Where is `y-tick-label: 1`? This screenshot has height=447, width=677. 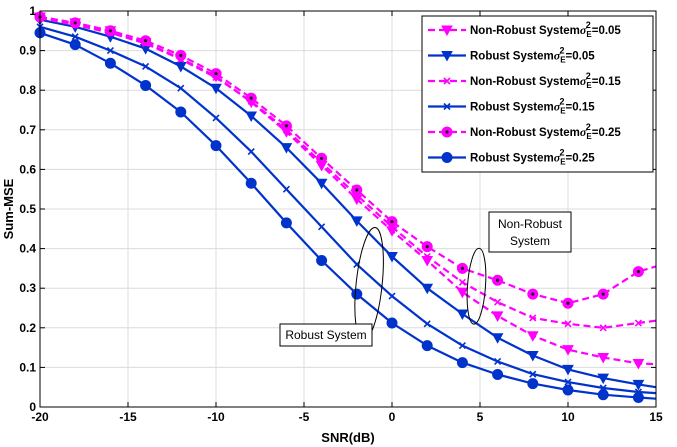 y-tick-label: 1 is located at coordinates (32, 11).